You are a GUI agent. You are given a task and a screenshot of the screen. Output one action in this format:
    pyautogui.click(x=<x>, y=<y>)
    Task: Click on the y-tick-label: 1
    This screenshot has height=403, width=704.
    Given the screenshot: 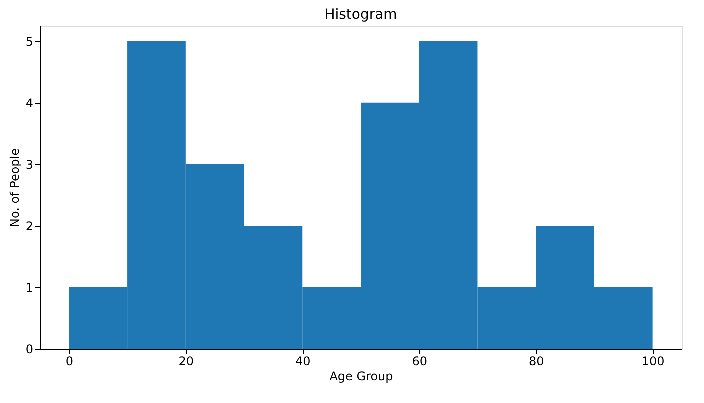 What is the action you would take?
    pyautogui.click(x=30, y=287)
    